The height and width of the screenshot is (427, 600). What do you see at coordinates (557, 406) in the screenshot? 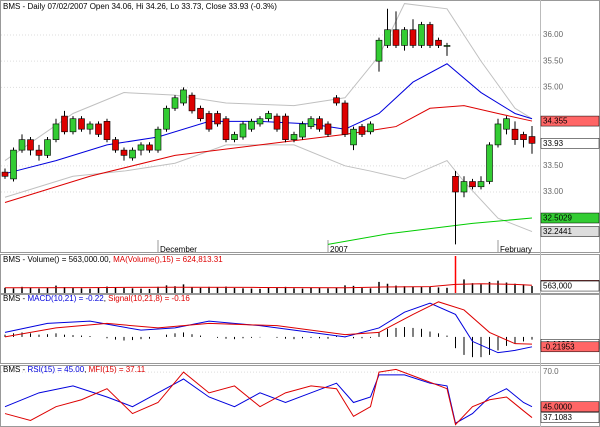
I see `value-box-label: 45.0000` at bounding box center [557, 406].